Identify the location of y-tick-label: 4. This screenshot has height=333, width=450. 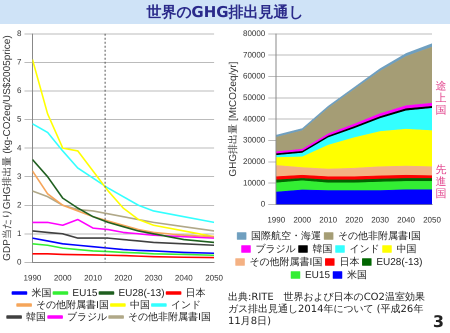
(19, 147).